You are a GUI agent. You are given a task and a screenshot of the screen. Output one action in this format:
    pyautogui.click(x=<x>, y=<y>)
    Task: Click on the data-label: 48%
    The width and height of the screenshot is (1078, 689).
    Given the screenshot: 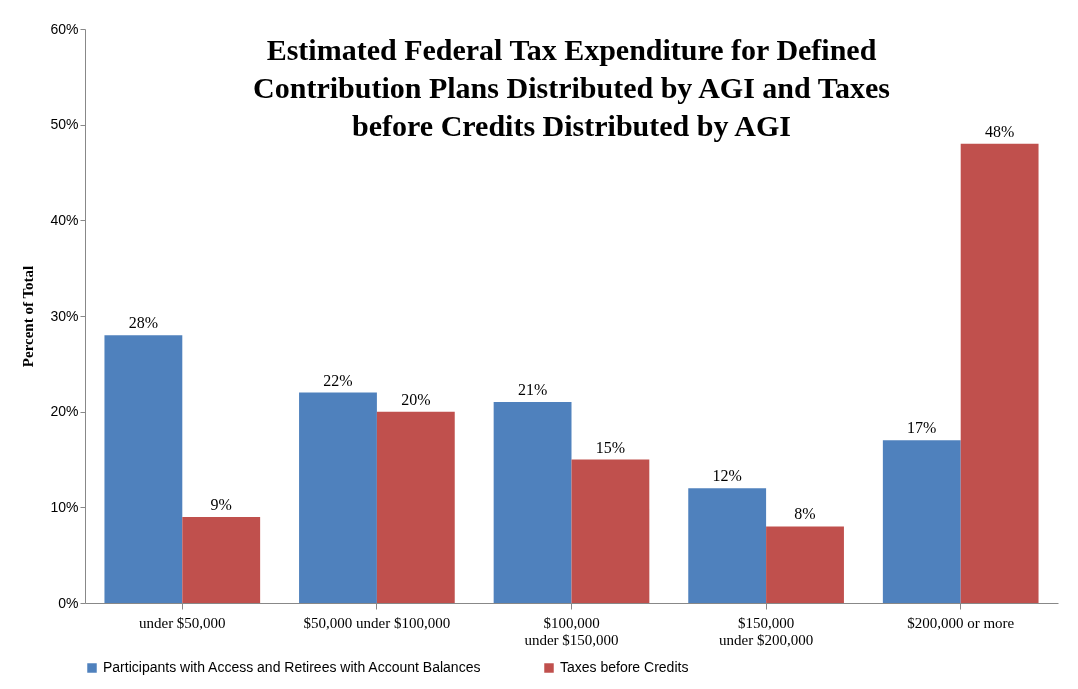 What is the action you would take?
    pyautogui.click(x=999, y=131)
    